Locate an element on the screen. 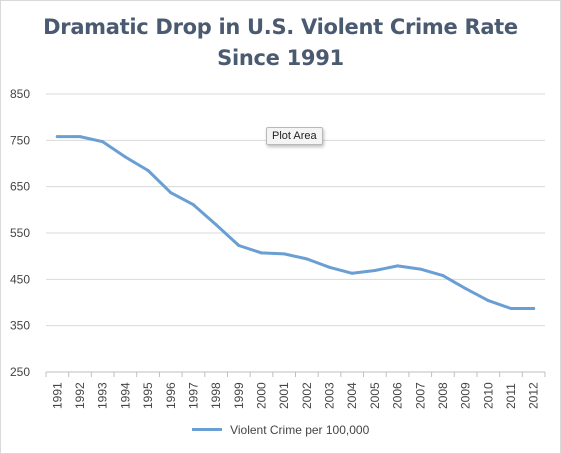 The width and height of the screenshot is (561, 454). x-tick-label-1995: 1995 is located at coordinates (148, 395).